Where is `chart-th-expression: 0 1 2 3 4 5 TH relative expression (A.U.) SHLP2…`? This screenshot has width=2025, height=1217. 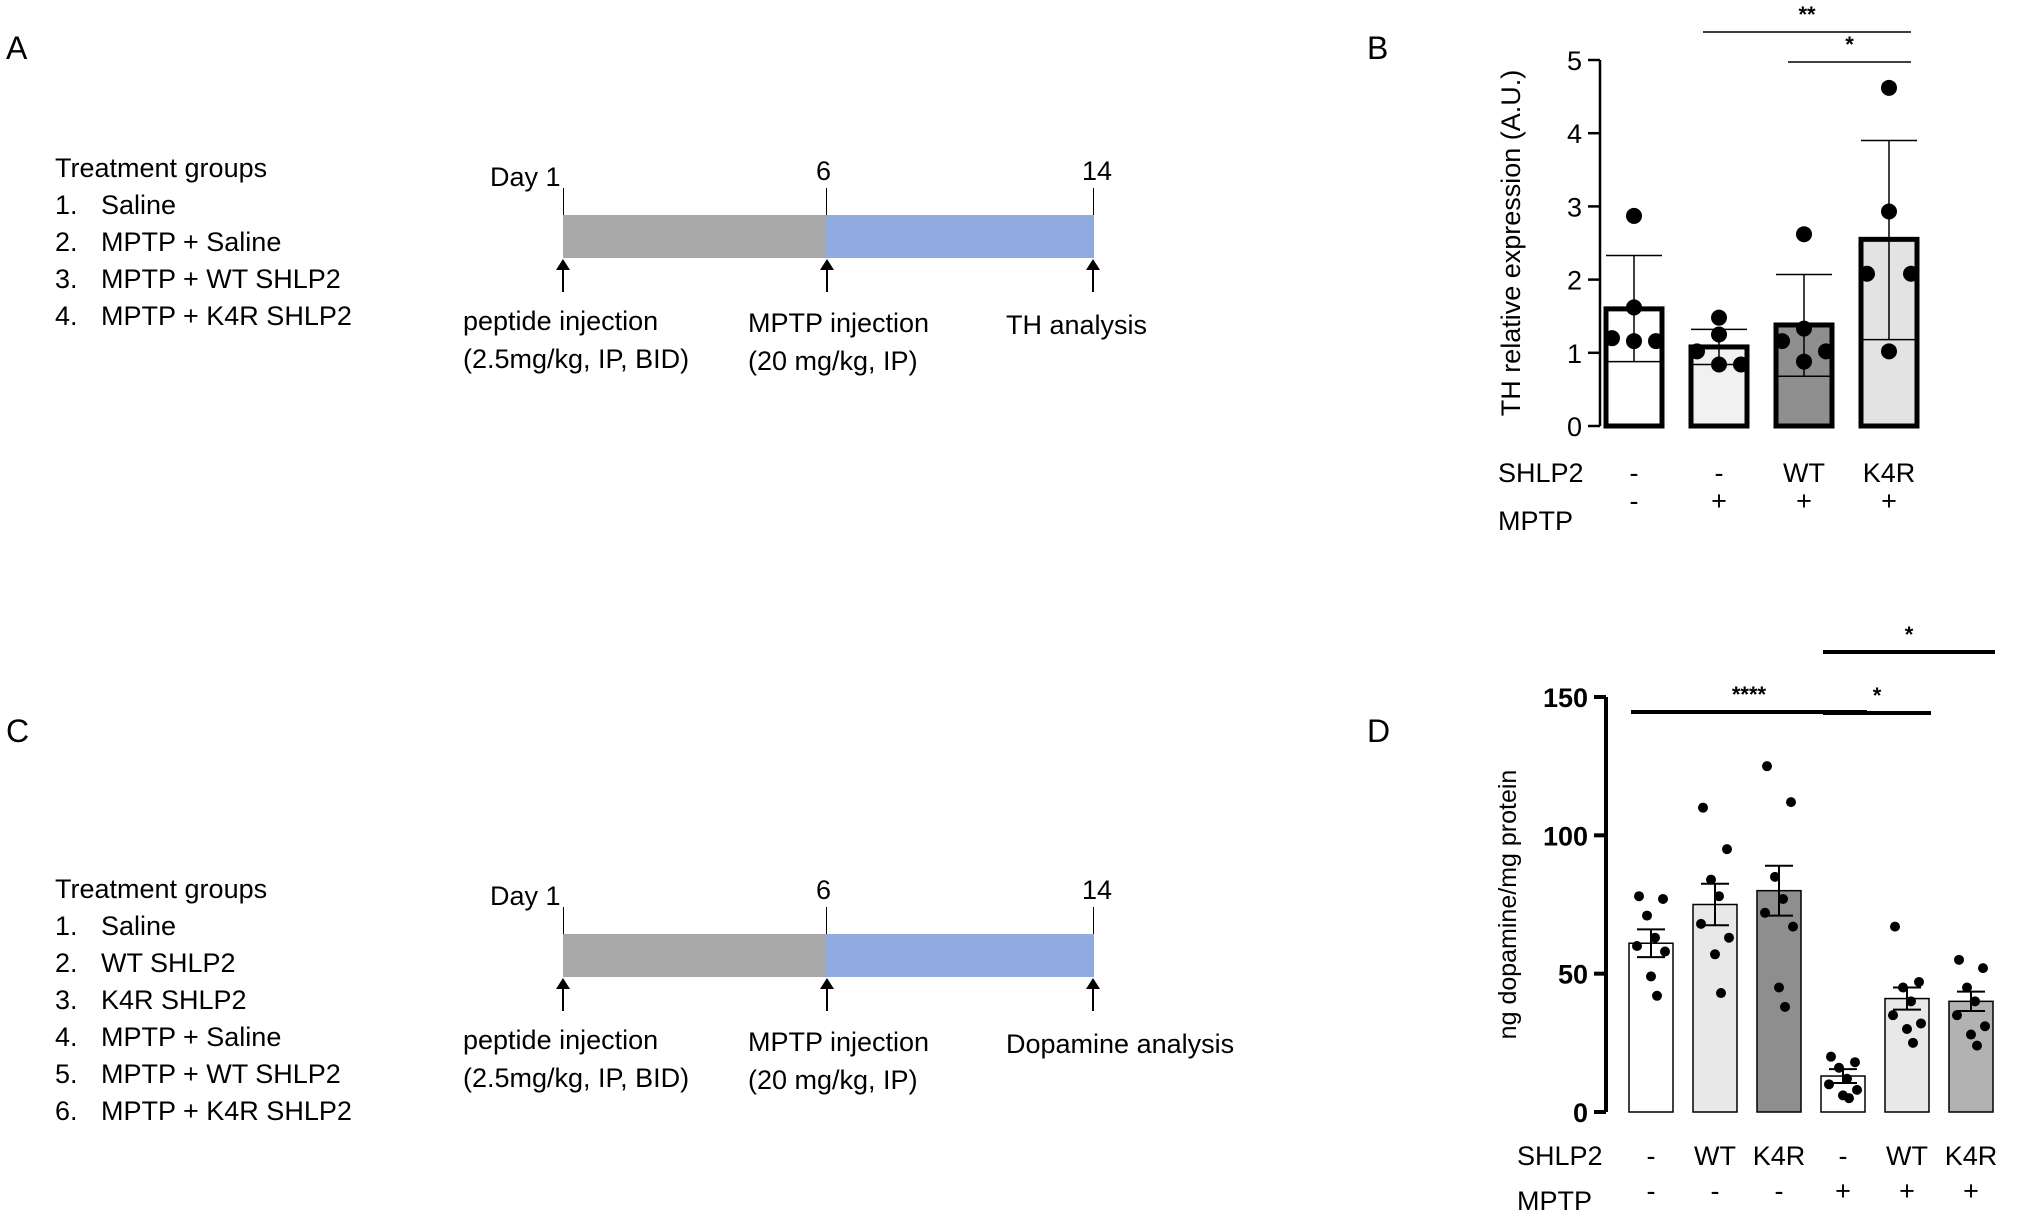
chart-th-expression: 0 1 2 3 4 5 TH relative expression (A.U.) SHLP2… is located at coordinates (1708, 269).